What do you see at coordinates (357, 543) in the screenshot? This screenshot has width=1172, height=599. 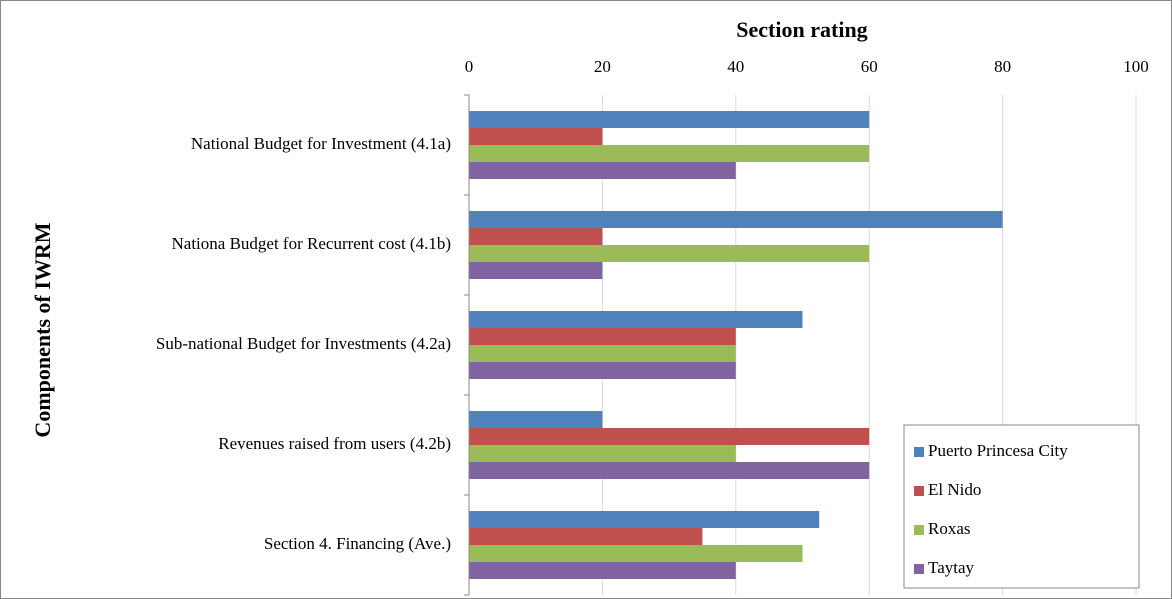 I see `y-tick-label: Section 4. Financing (Ave.)` at bounding box center [357, 543].